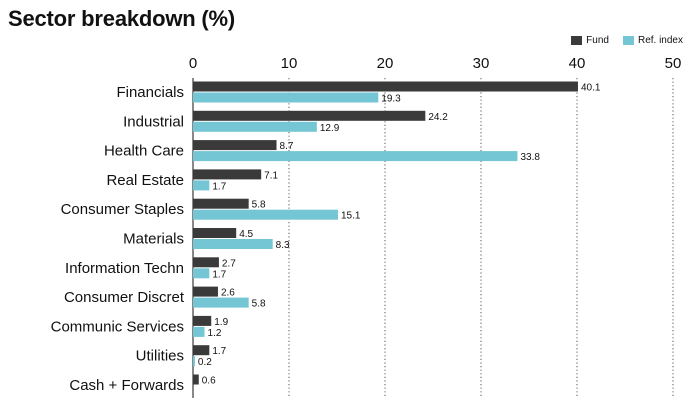  I want to click on legend-label-ref-index: Ref. index, so click(660, 40).